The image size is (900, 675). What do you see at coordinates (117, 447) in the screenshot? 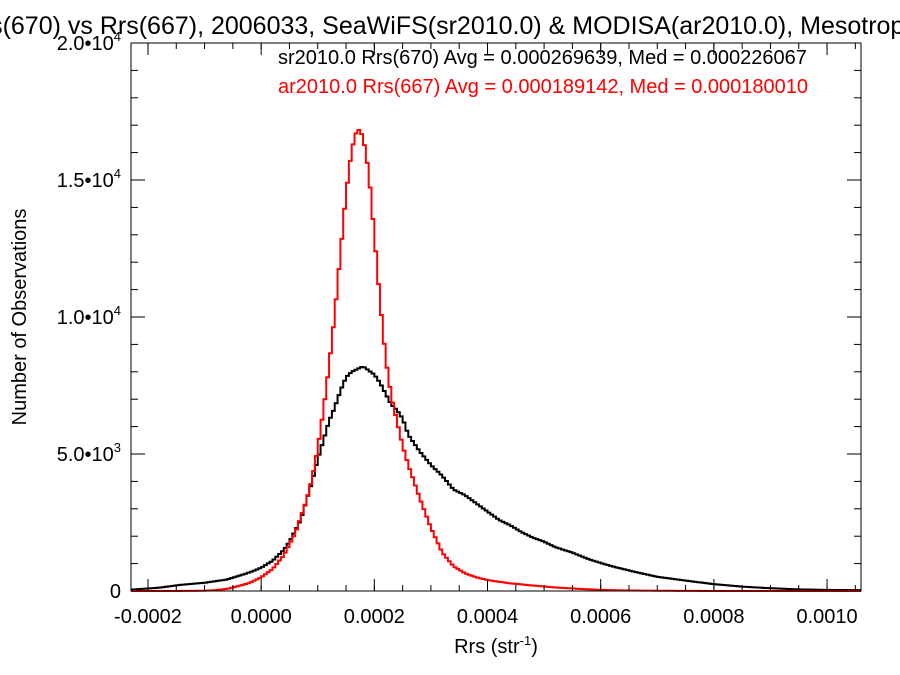
I see `y-tick-exponent: 3` at bounding box center [117, 447].